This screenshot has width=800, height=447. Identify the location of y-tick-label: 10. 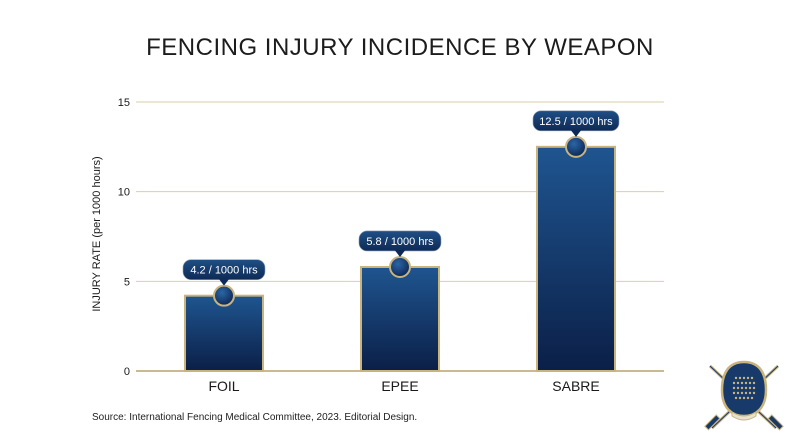
(124, 193).